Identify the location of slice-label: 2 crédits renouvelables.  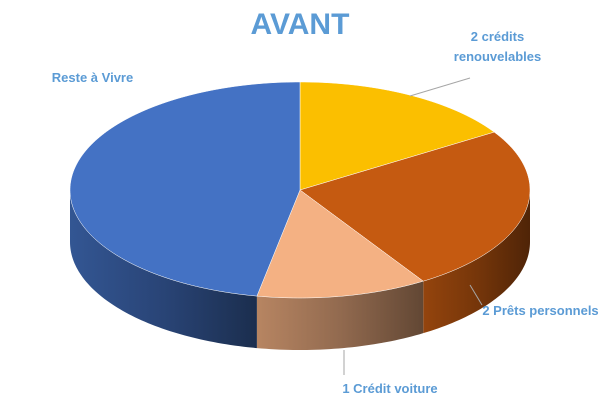
(497, 46).